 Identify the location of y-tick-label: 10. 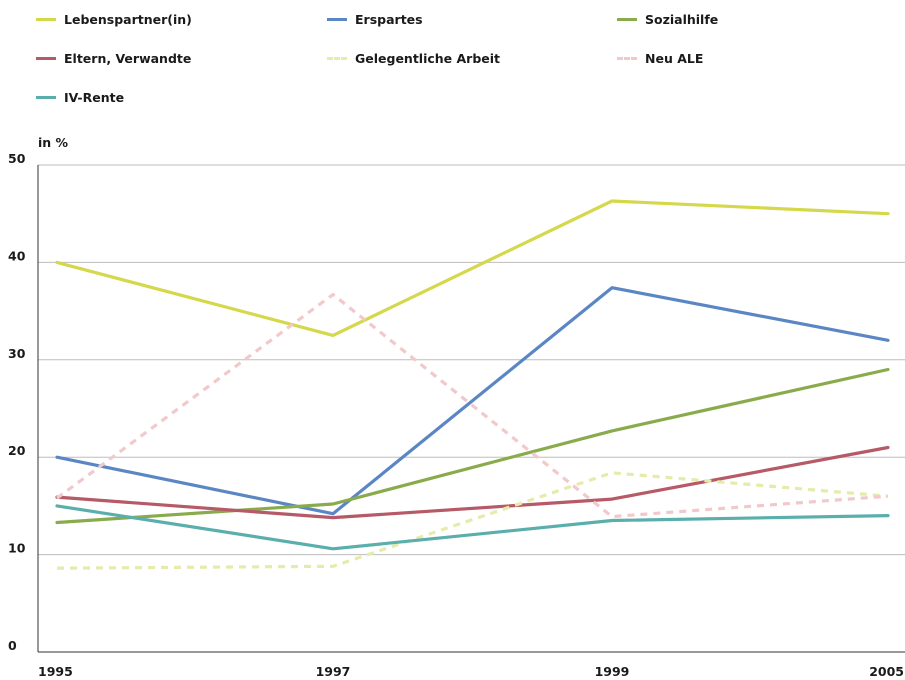
(17, 548).